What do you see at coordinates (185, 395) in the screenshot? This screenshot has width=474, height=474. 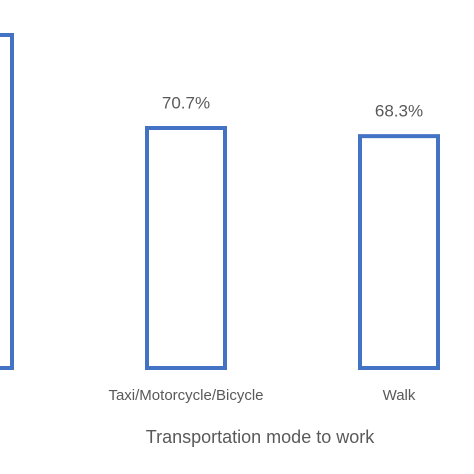 I see `x-tick-label: Taxi/Motorcycle/Bicycle` at bounding box center [185, 395].